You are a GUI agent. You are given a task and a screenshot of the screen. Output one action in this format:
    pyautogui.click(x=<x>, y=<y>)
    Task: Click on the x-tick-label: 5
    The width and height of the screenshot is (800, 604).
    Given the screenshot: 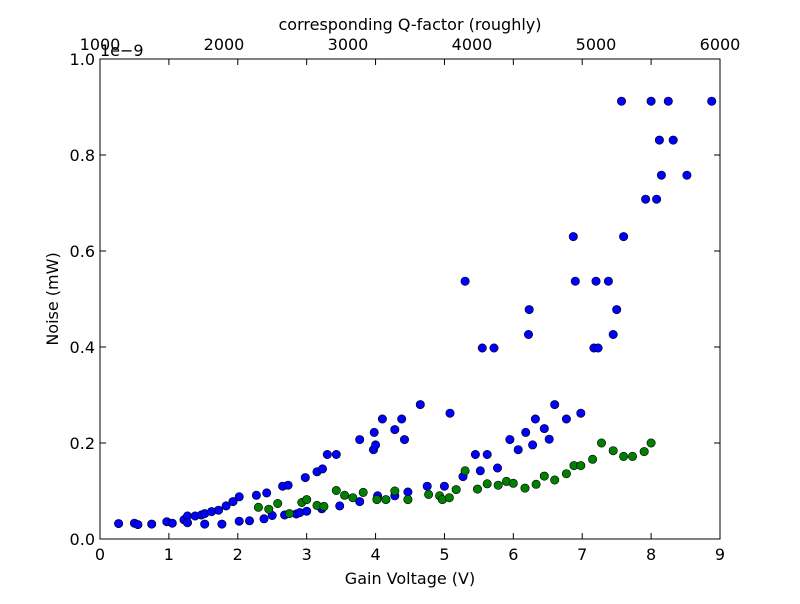 What is the action you would take?
    pyautogui.click(x=444, y=554)
    